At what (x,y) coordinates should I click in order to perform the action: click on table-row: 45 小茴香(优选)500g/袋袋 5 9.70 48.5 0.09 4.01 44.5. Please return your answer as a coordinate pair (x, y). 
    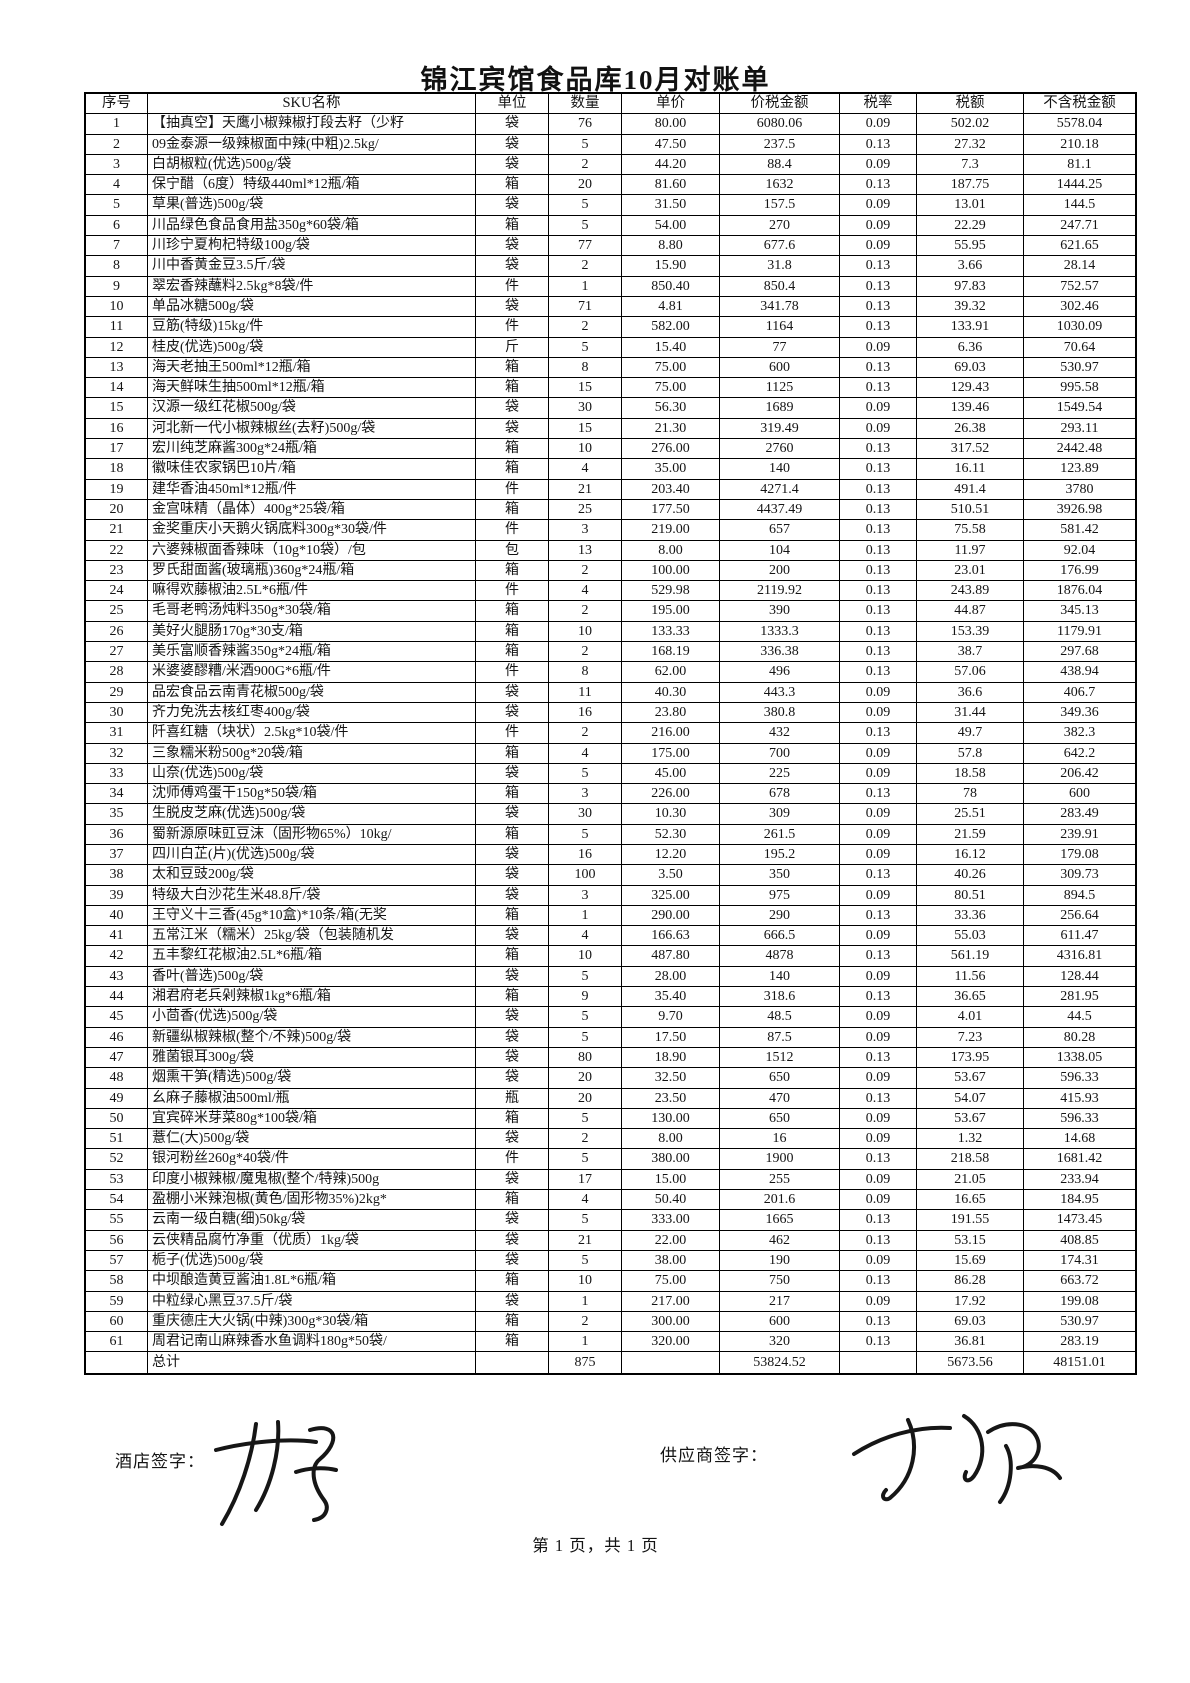
    Looking at the image, I should click on (610, 1017).